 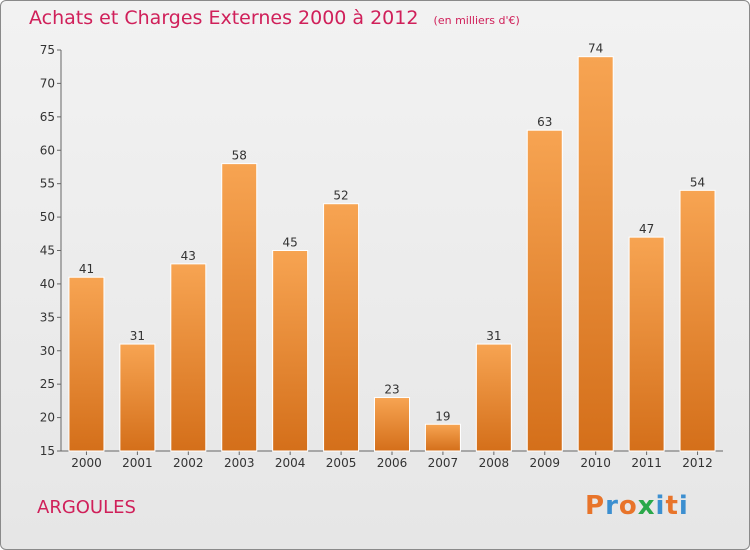 What do you see at coordinates (47, 184) in the screenshot?
I see `y-tick-label: 55` at bounding box center [47, 184].